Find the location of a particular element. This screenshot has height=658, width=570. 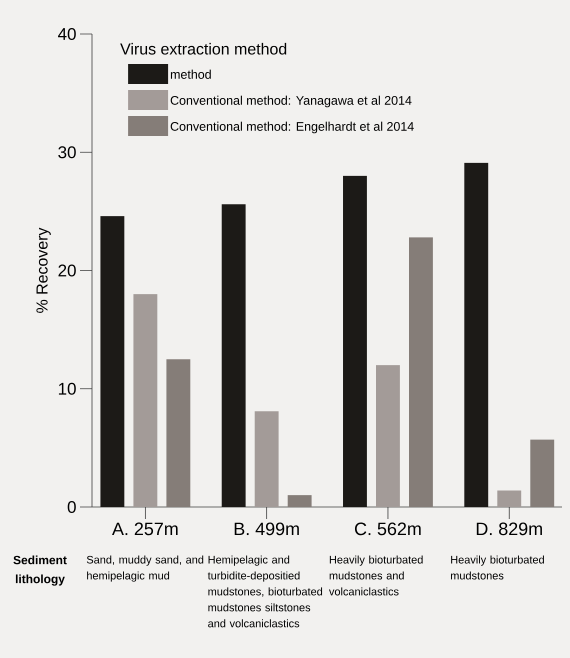

legend-label: method is located at coordinates (190, 74).